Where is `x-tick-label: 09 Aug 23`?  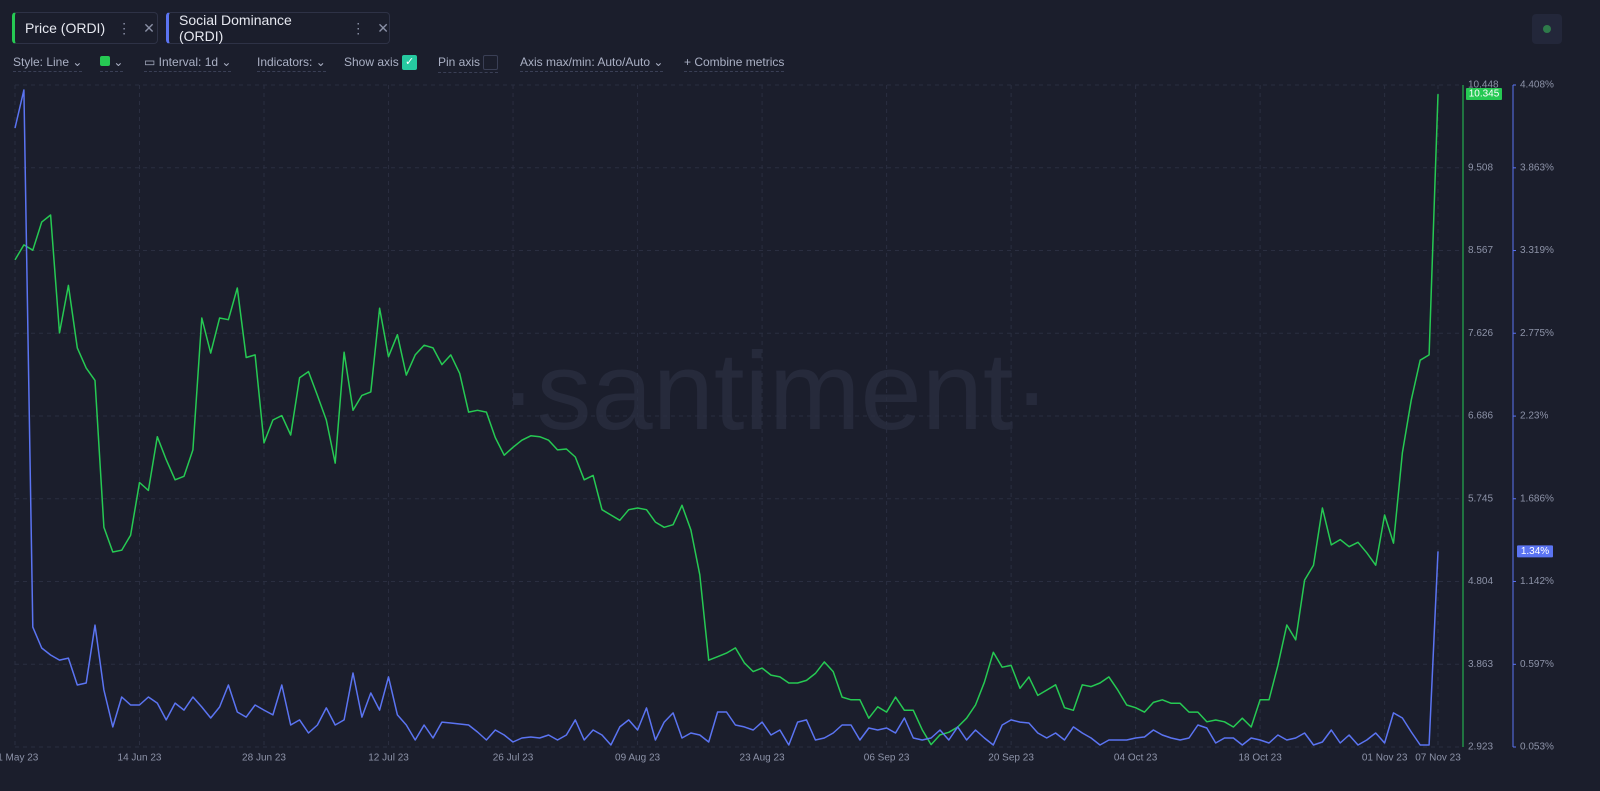 x-tick-label: 09 Aug 23 is located at coordinates (637, 758).